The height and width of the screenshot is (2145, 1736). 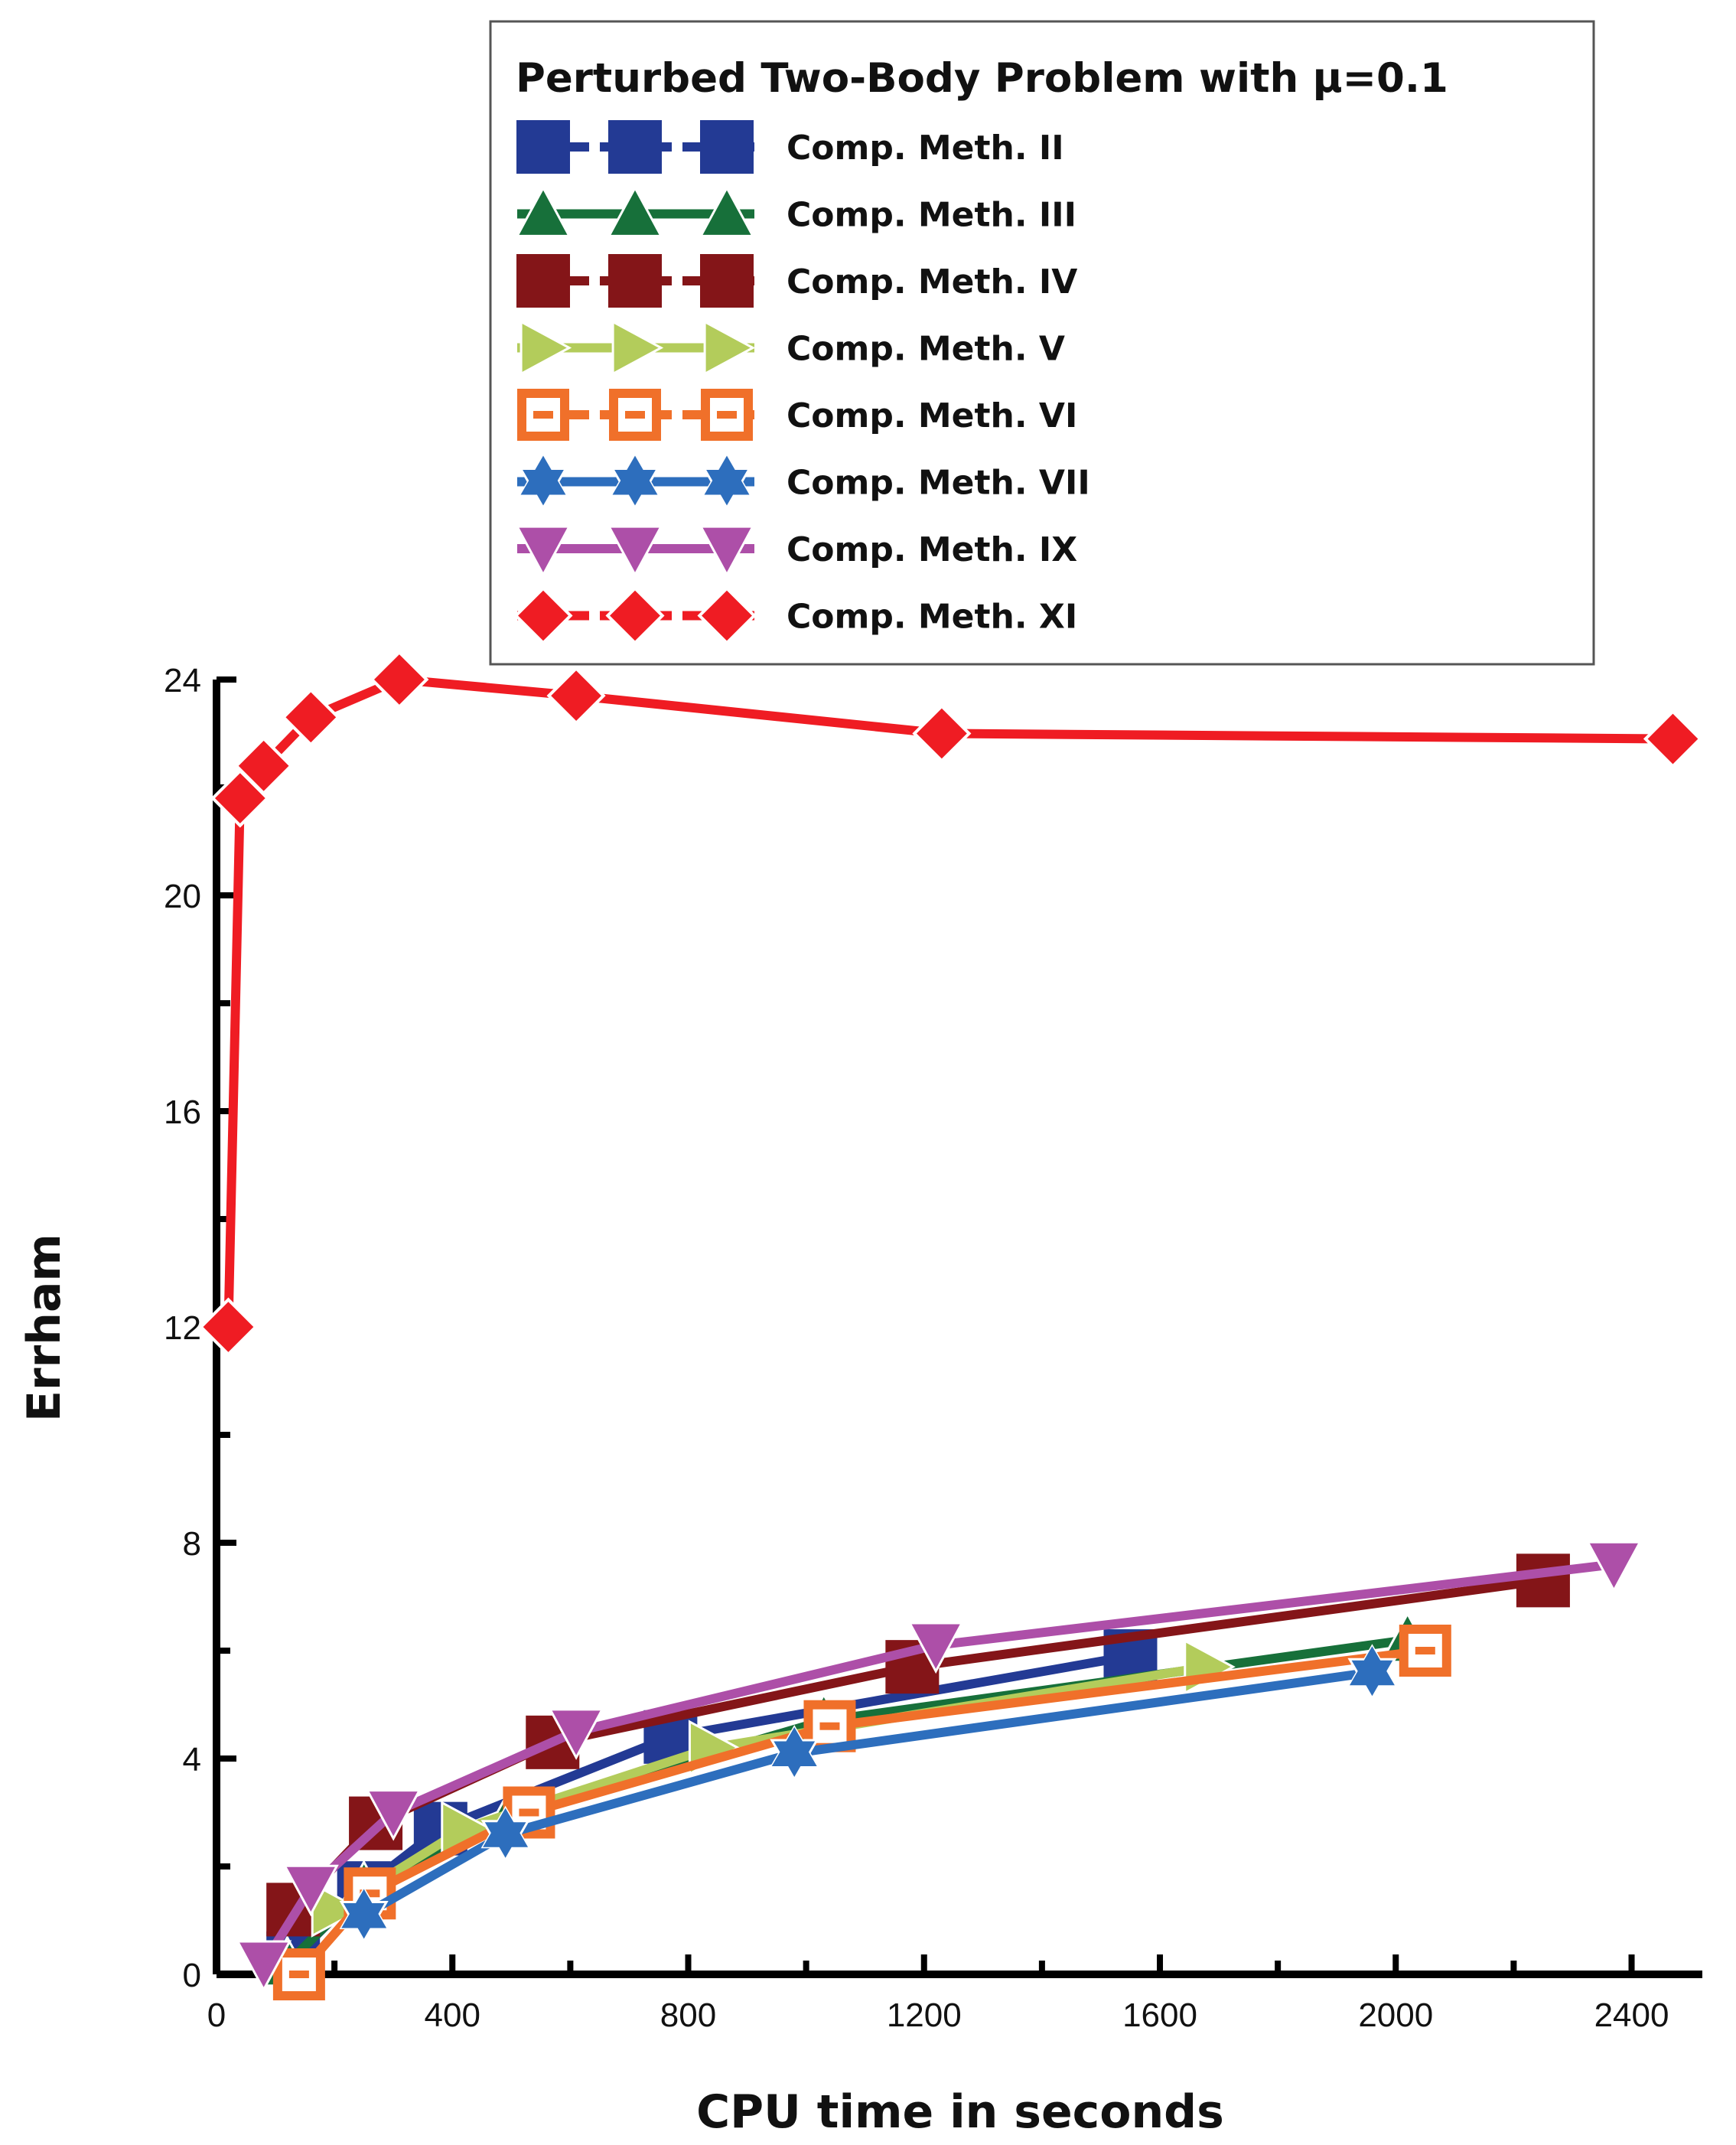 What do you see at coordinates (44, 1328) in the screenshot?
I see `y-axis-title: Errham` at bounding box center [44, 1328].